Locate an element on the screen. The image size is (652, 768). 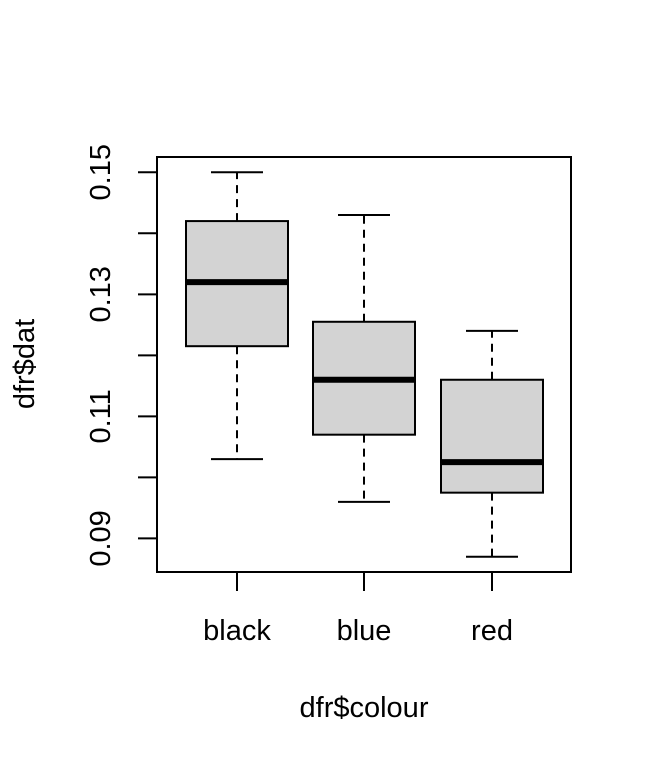
y-tick-label: 0.09 is located at coordinates (101, 538).